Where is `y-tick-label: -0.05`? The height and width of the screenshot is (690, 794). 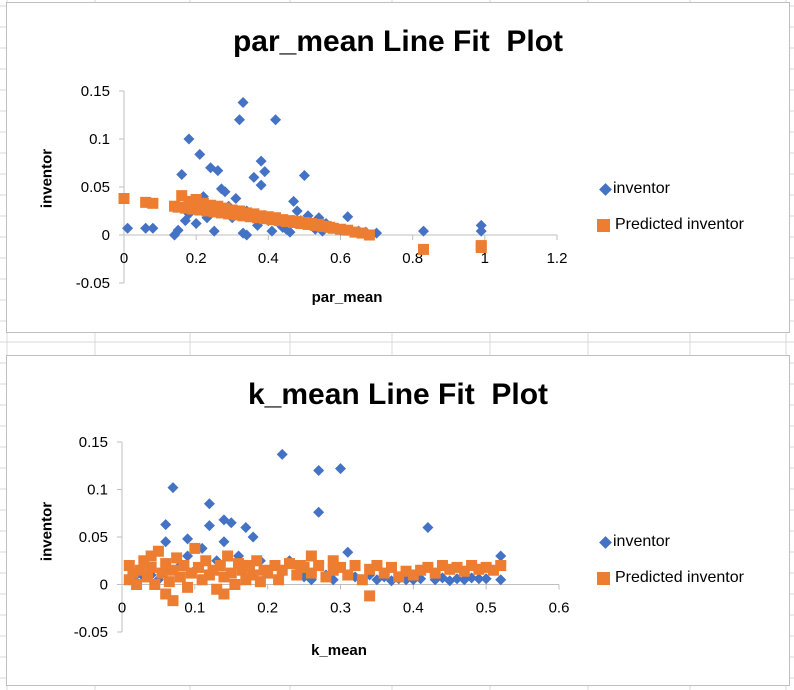
y-tick-label: -0.05 is located at coordinates (91, 632).